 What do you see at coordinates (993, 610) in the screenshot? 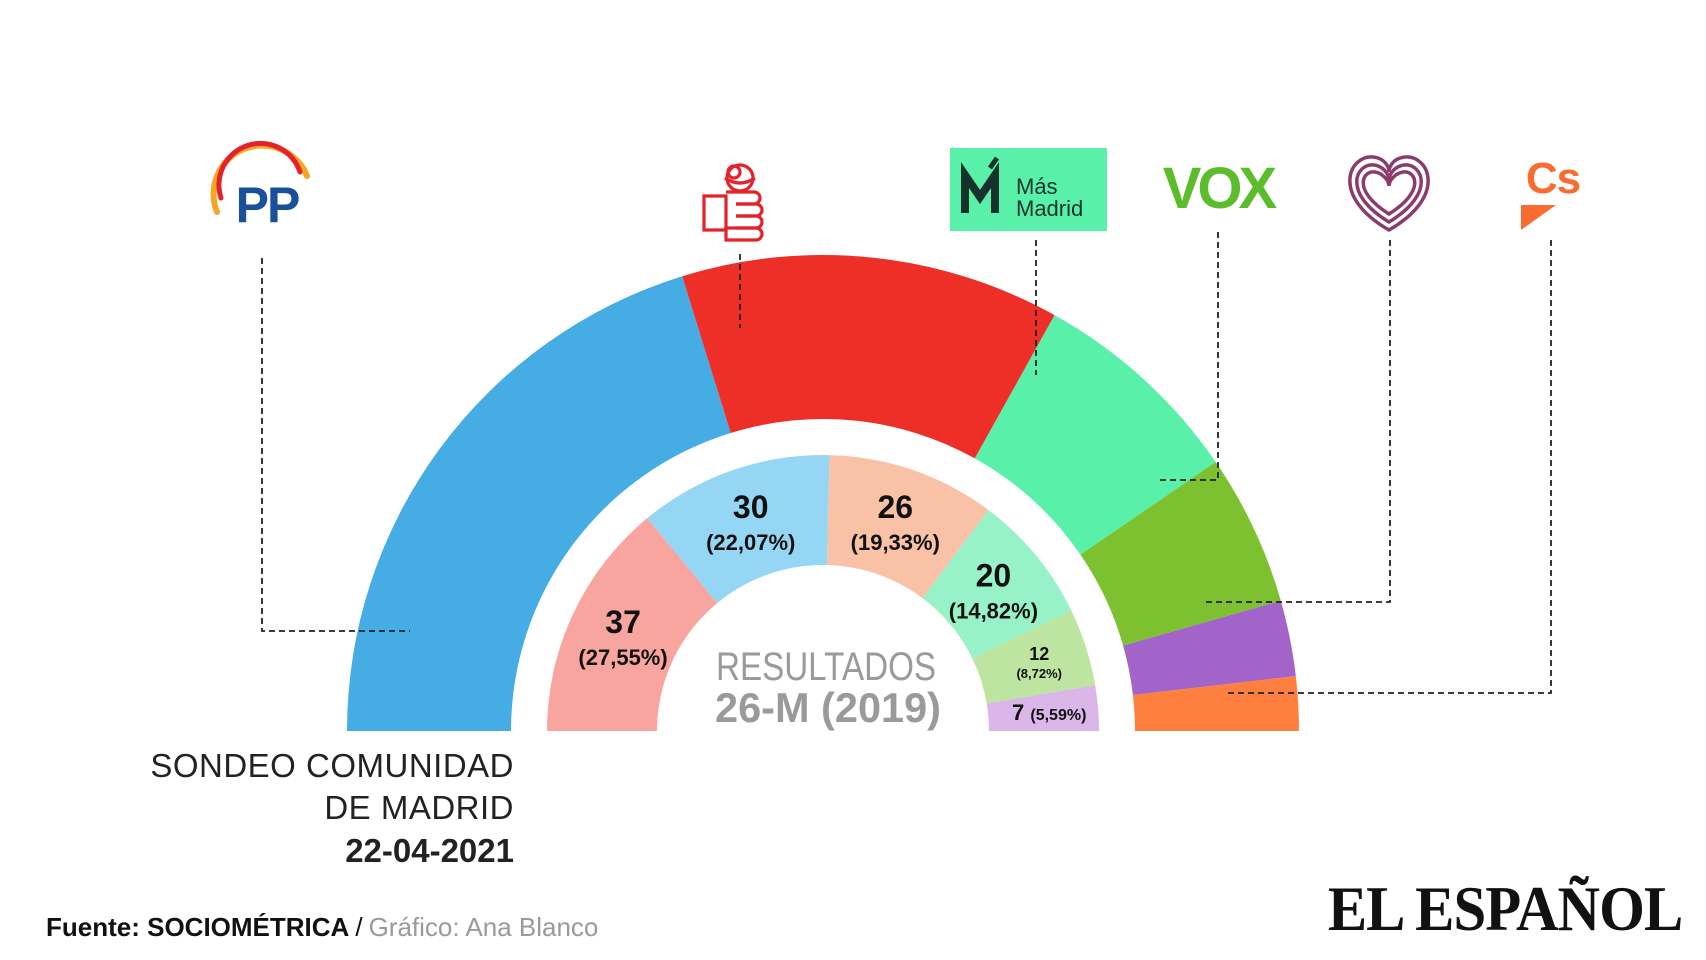
I see `results-pct-3: (14,82%)` at bounding box center [993, 610].